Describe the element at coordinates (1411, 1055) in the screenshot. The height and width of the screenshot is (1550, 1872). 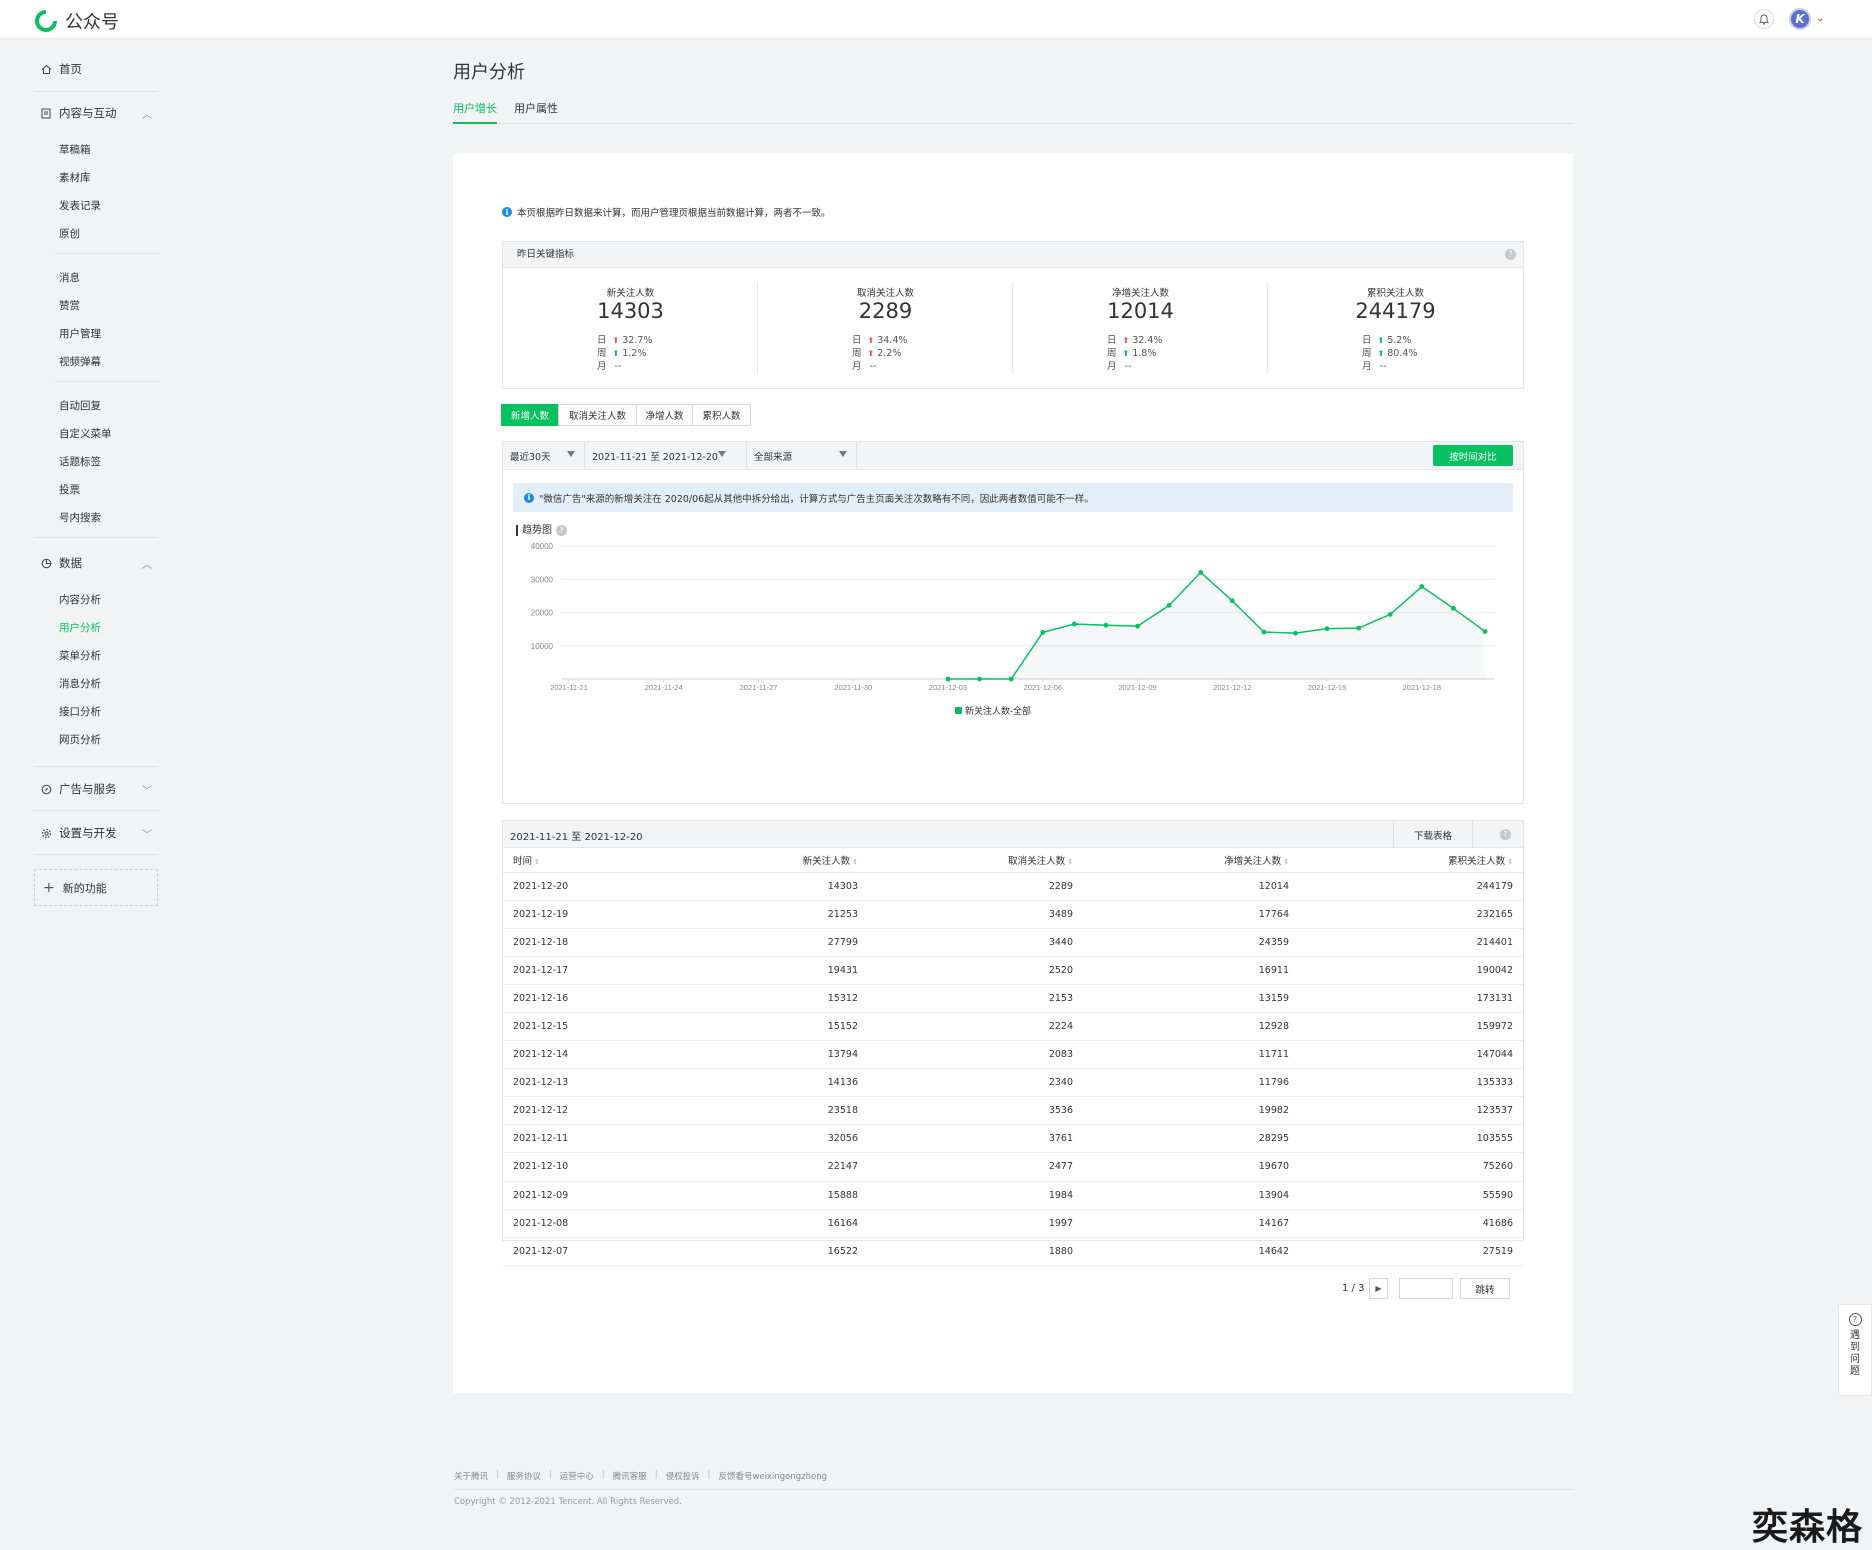
I see `table-cell: 147044` at that location.